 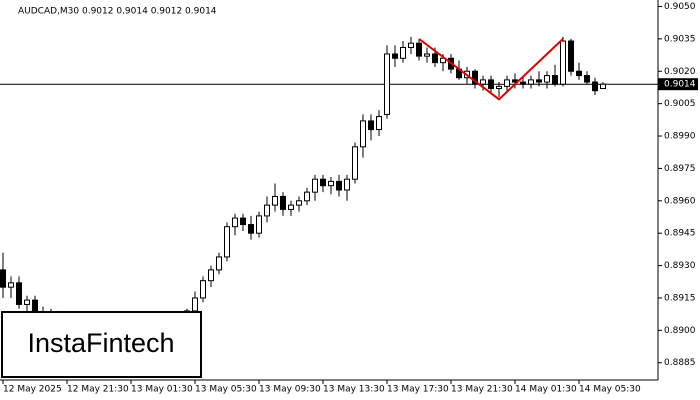 I want to click on price-label: 0.9014, so click(x=680, y=85).